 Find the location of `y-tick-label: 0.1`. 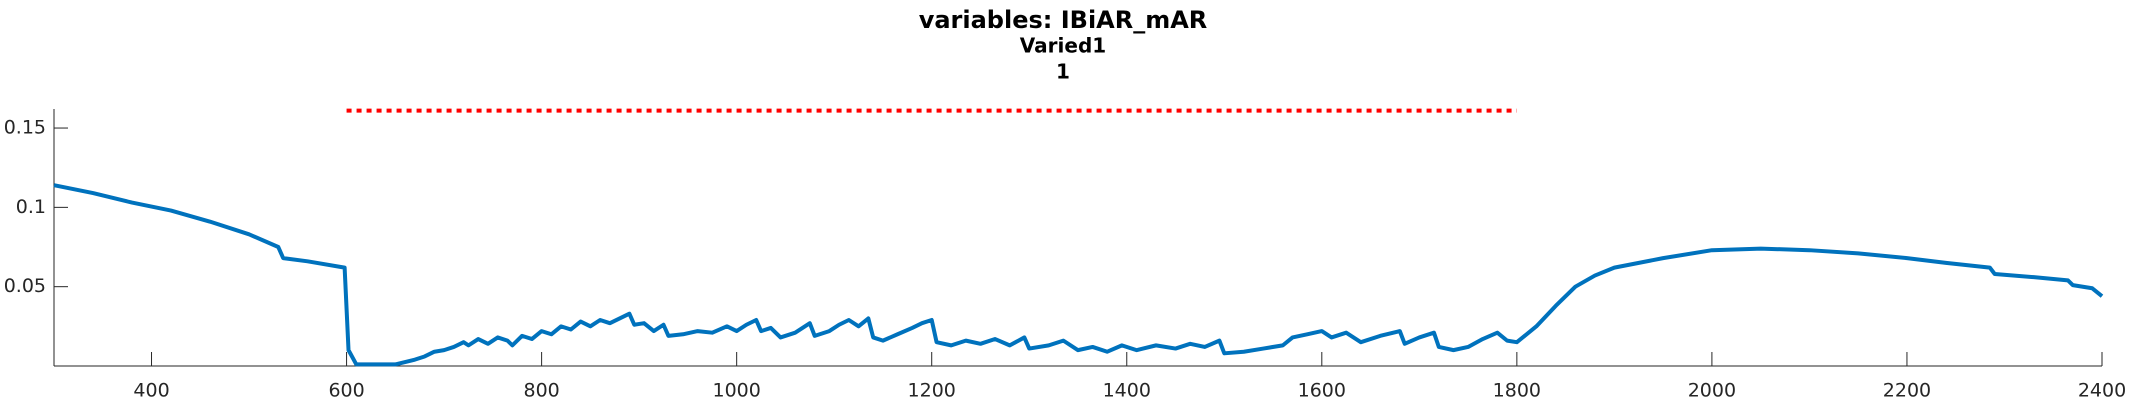

y-tick-label: 0.1 is located at coordinates (31, 207).